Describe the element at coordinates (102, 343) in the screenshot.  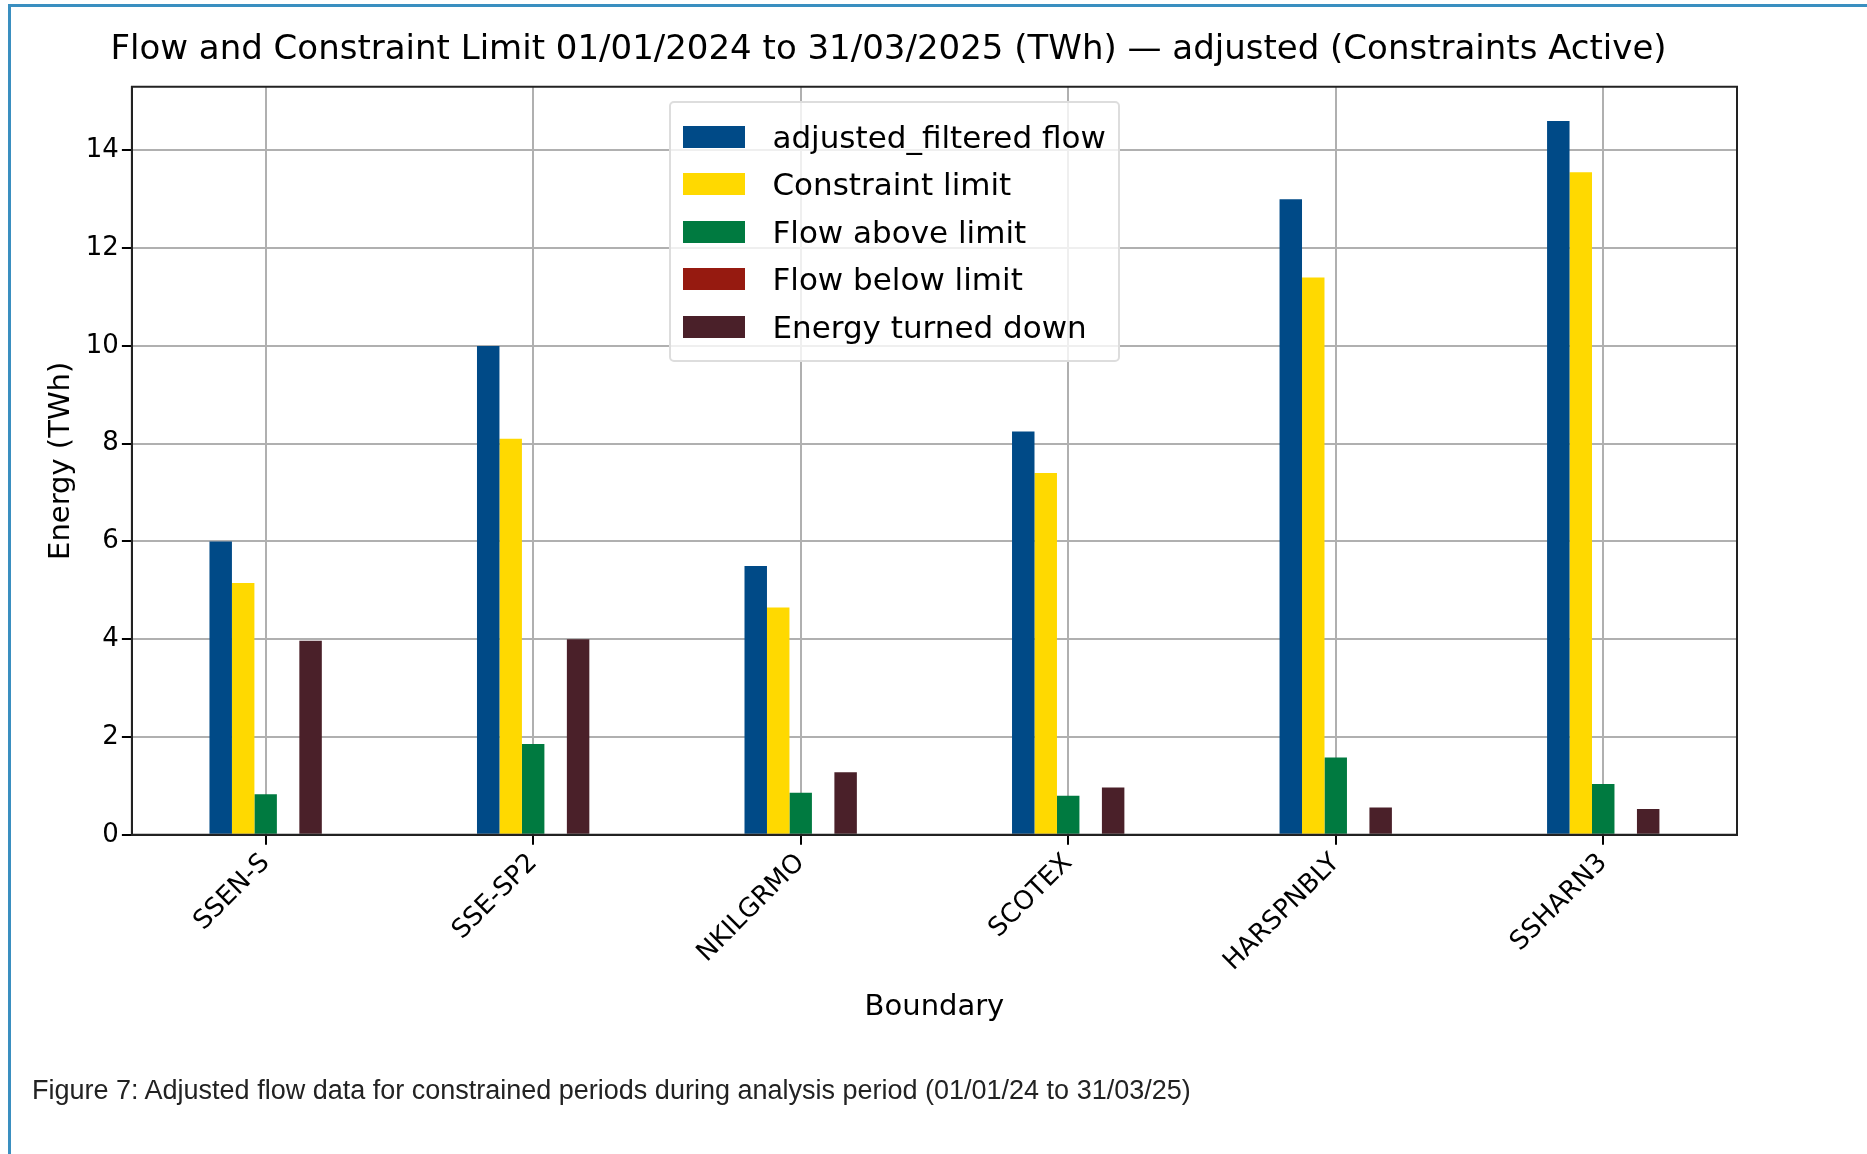
I see `y-tick-label: 10` at that location.